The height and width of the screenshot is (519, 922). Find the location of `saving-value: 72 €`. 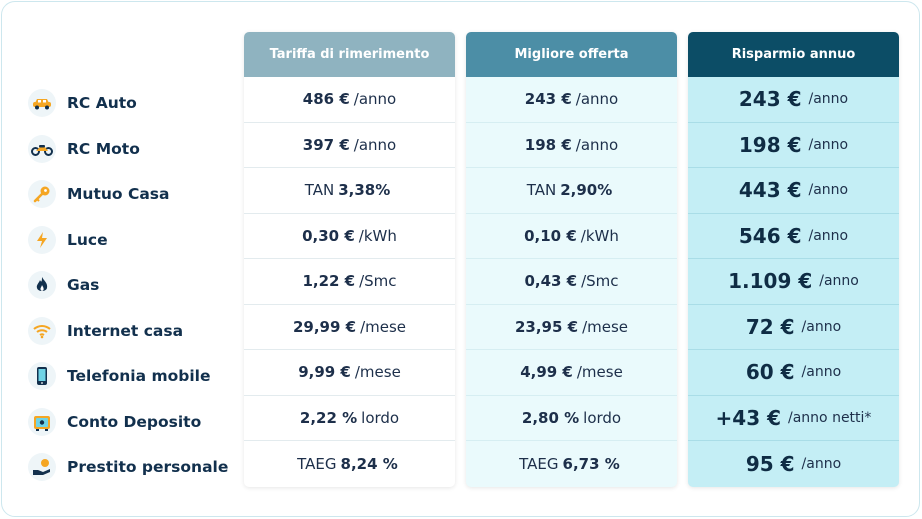

saving-value: 72 € is located at coordinates (770, 326).